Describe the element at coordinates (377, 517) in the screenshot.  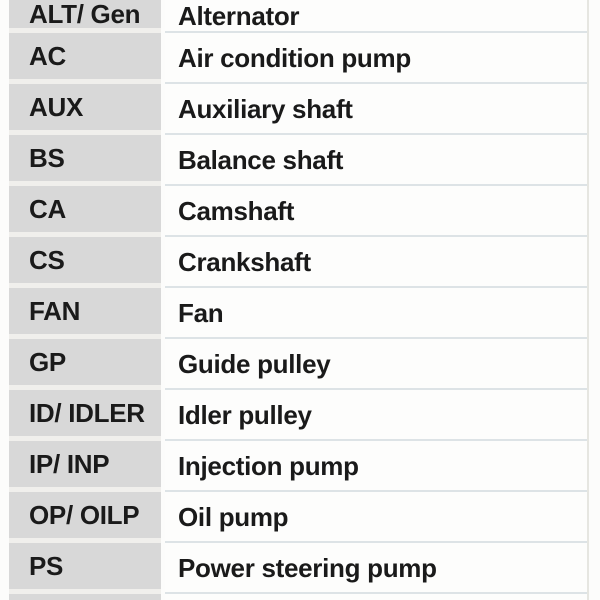
I see `description-cell: Oil pump` at that location.